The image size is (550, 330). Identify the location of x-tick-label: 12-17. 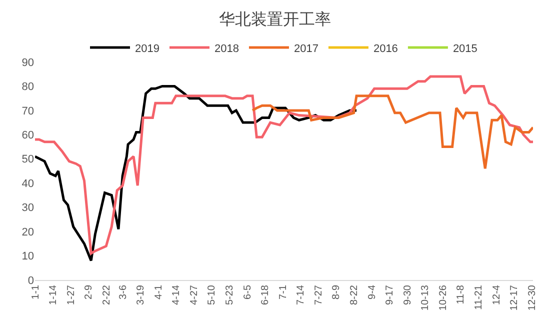
(514, 297).